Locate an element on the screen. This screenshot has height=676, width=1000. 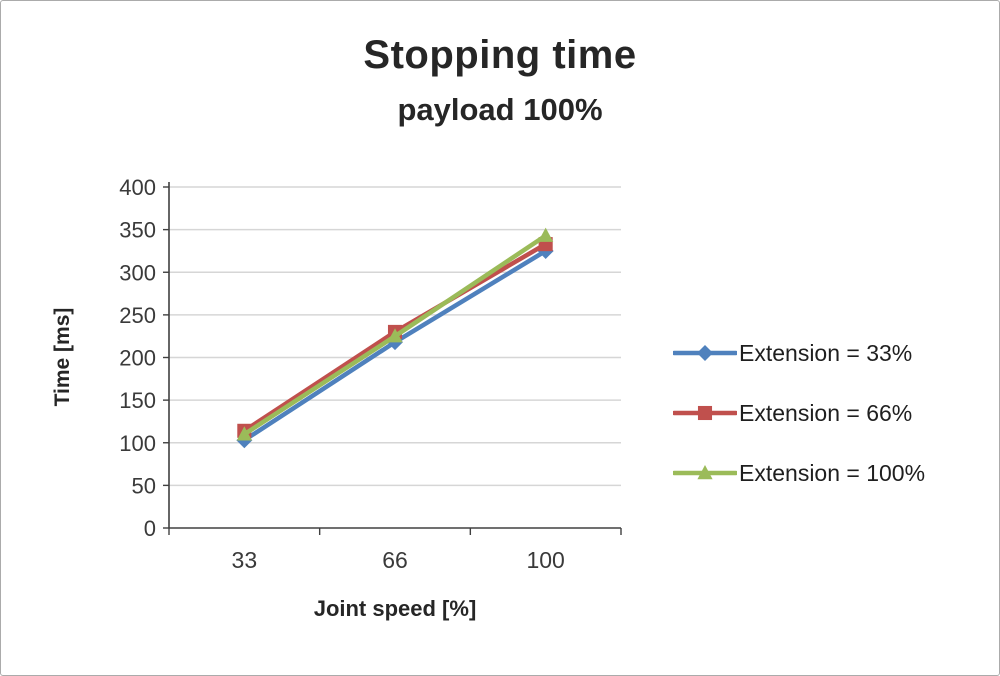
legend-item: Extension = 33% is located at coordinates (799, 353).